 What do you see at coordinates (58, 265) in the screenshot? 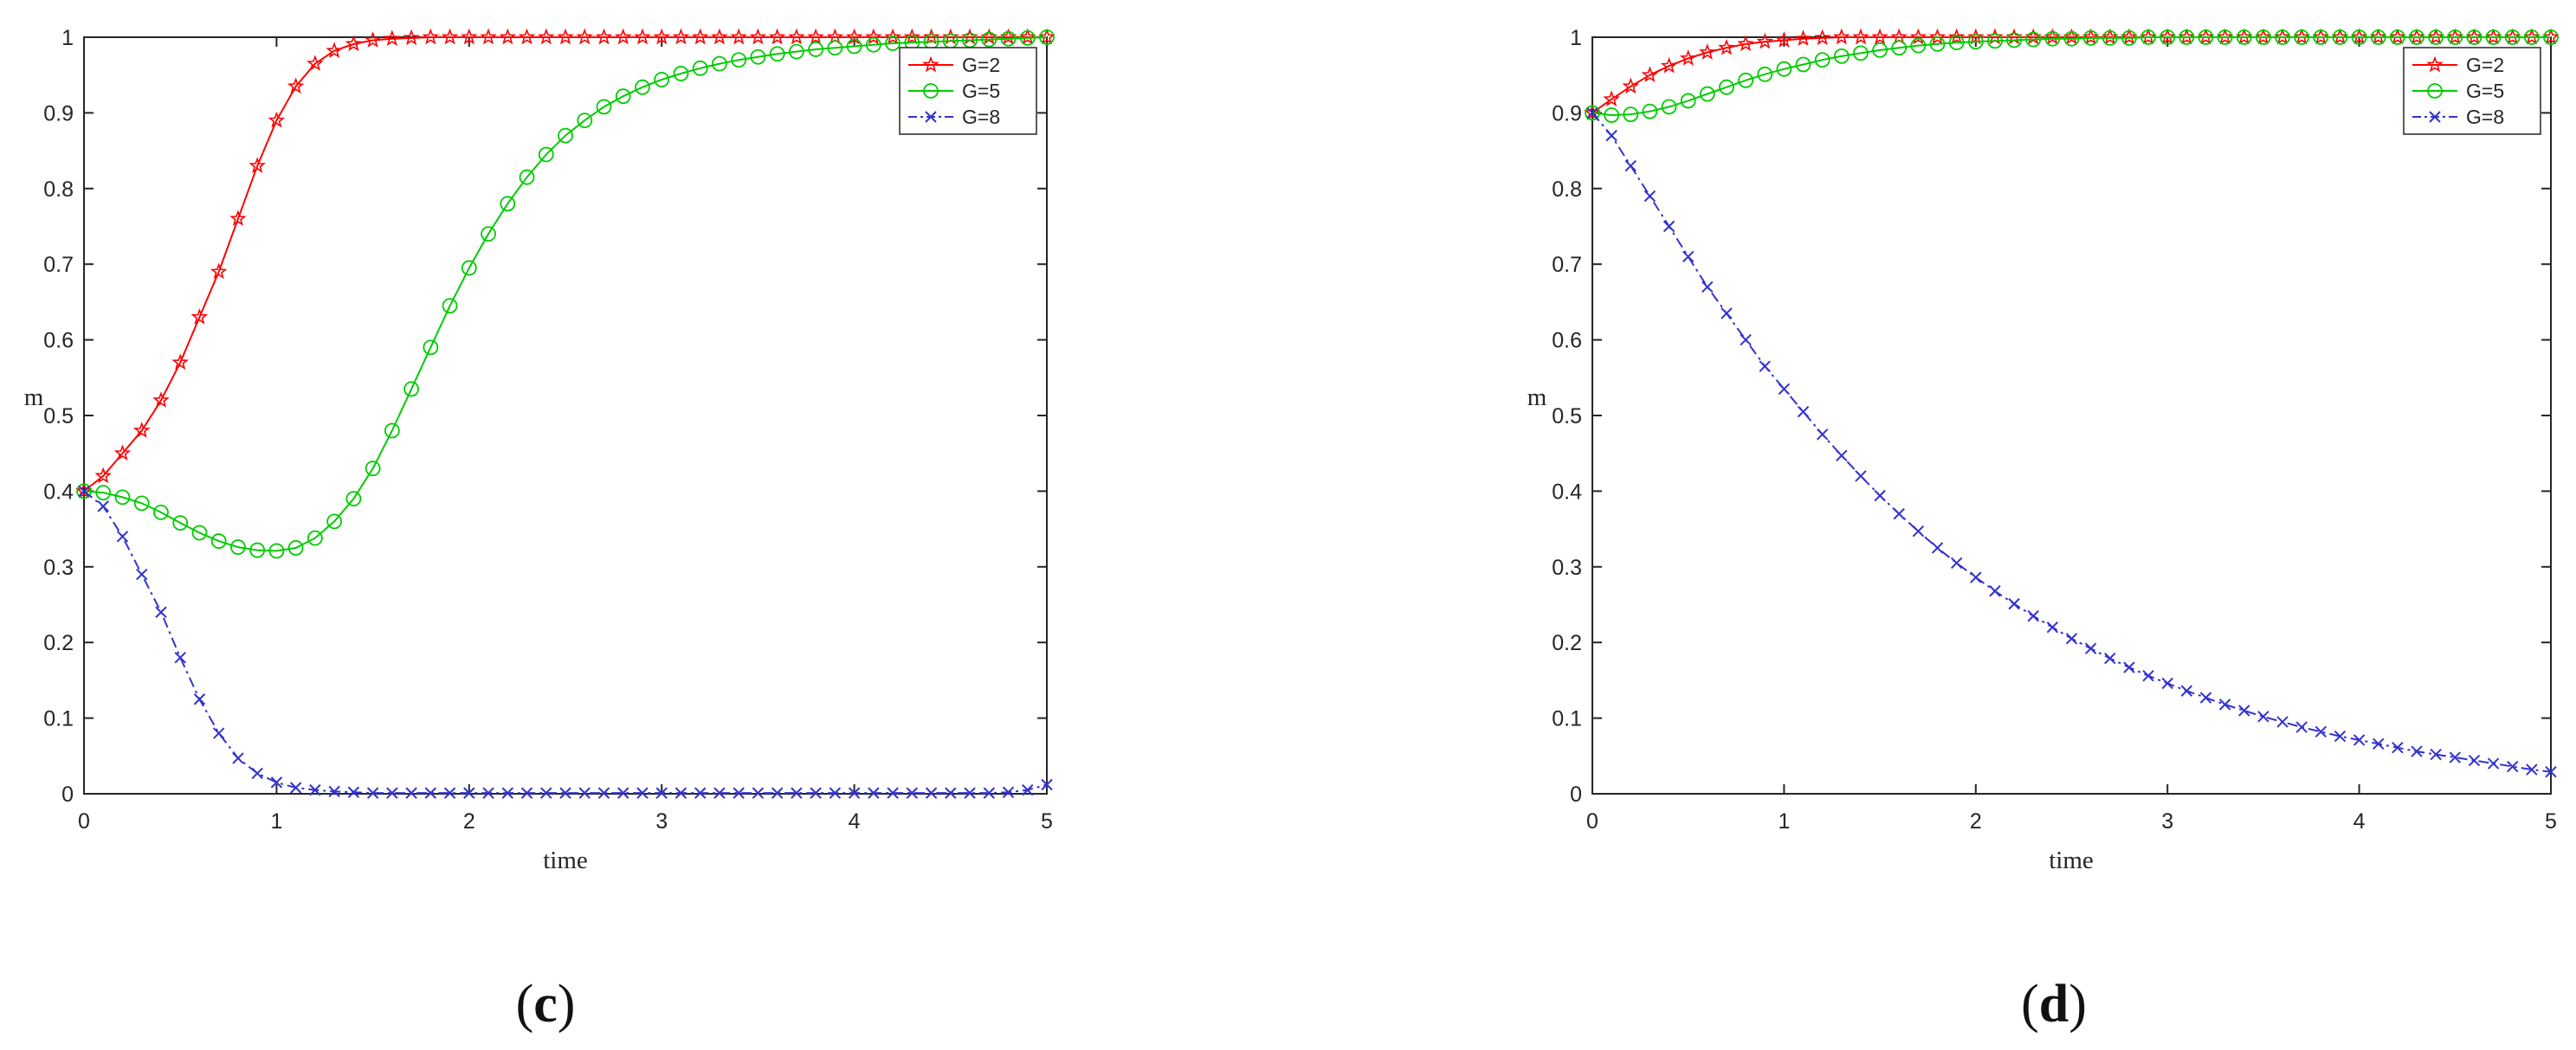
I see `y-tick-label: 0.7` at bounding box center [58, 265].